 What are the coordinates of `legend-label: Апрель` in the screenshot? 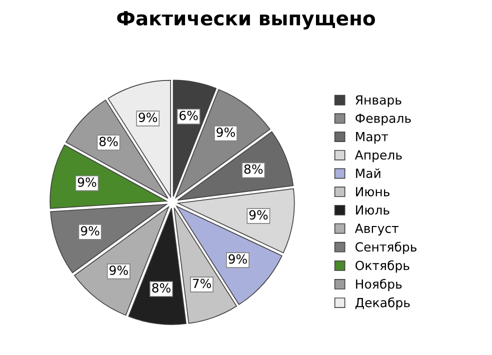 It's located at (378, 156).